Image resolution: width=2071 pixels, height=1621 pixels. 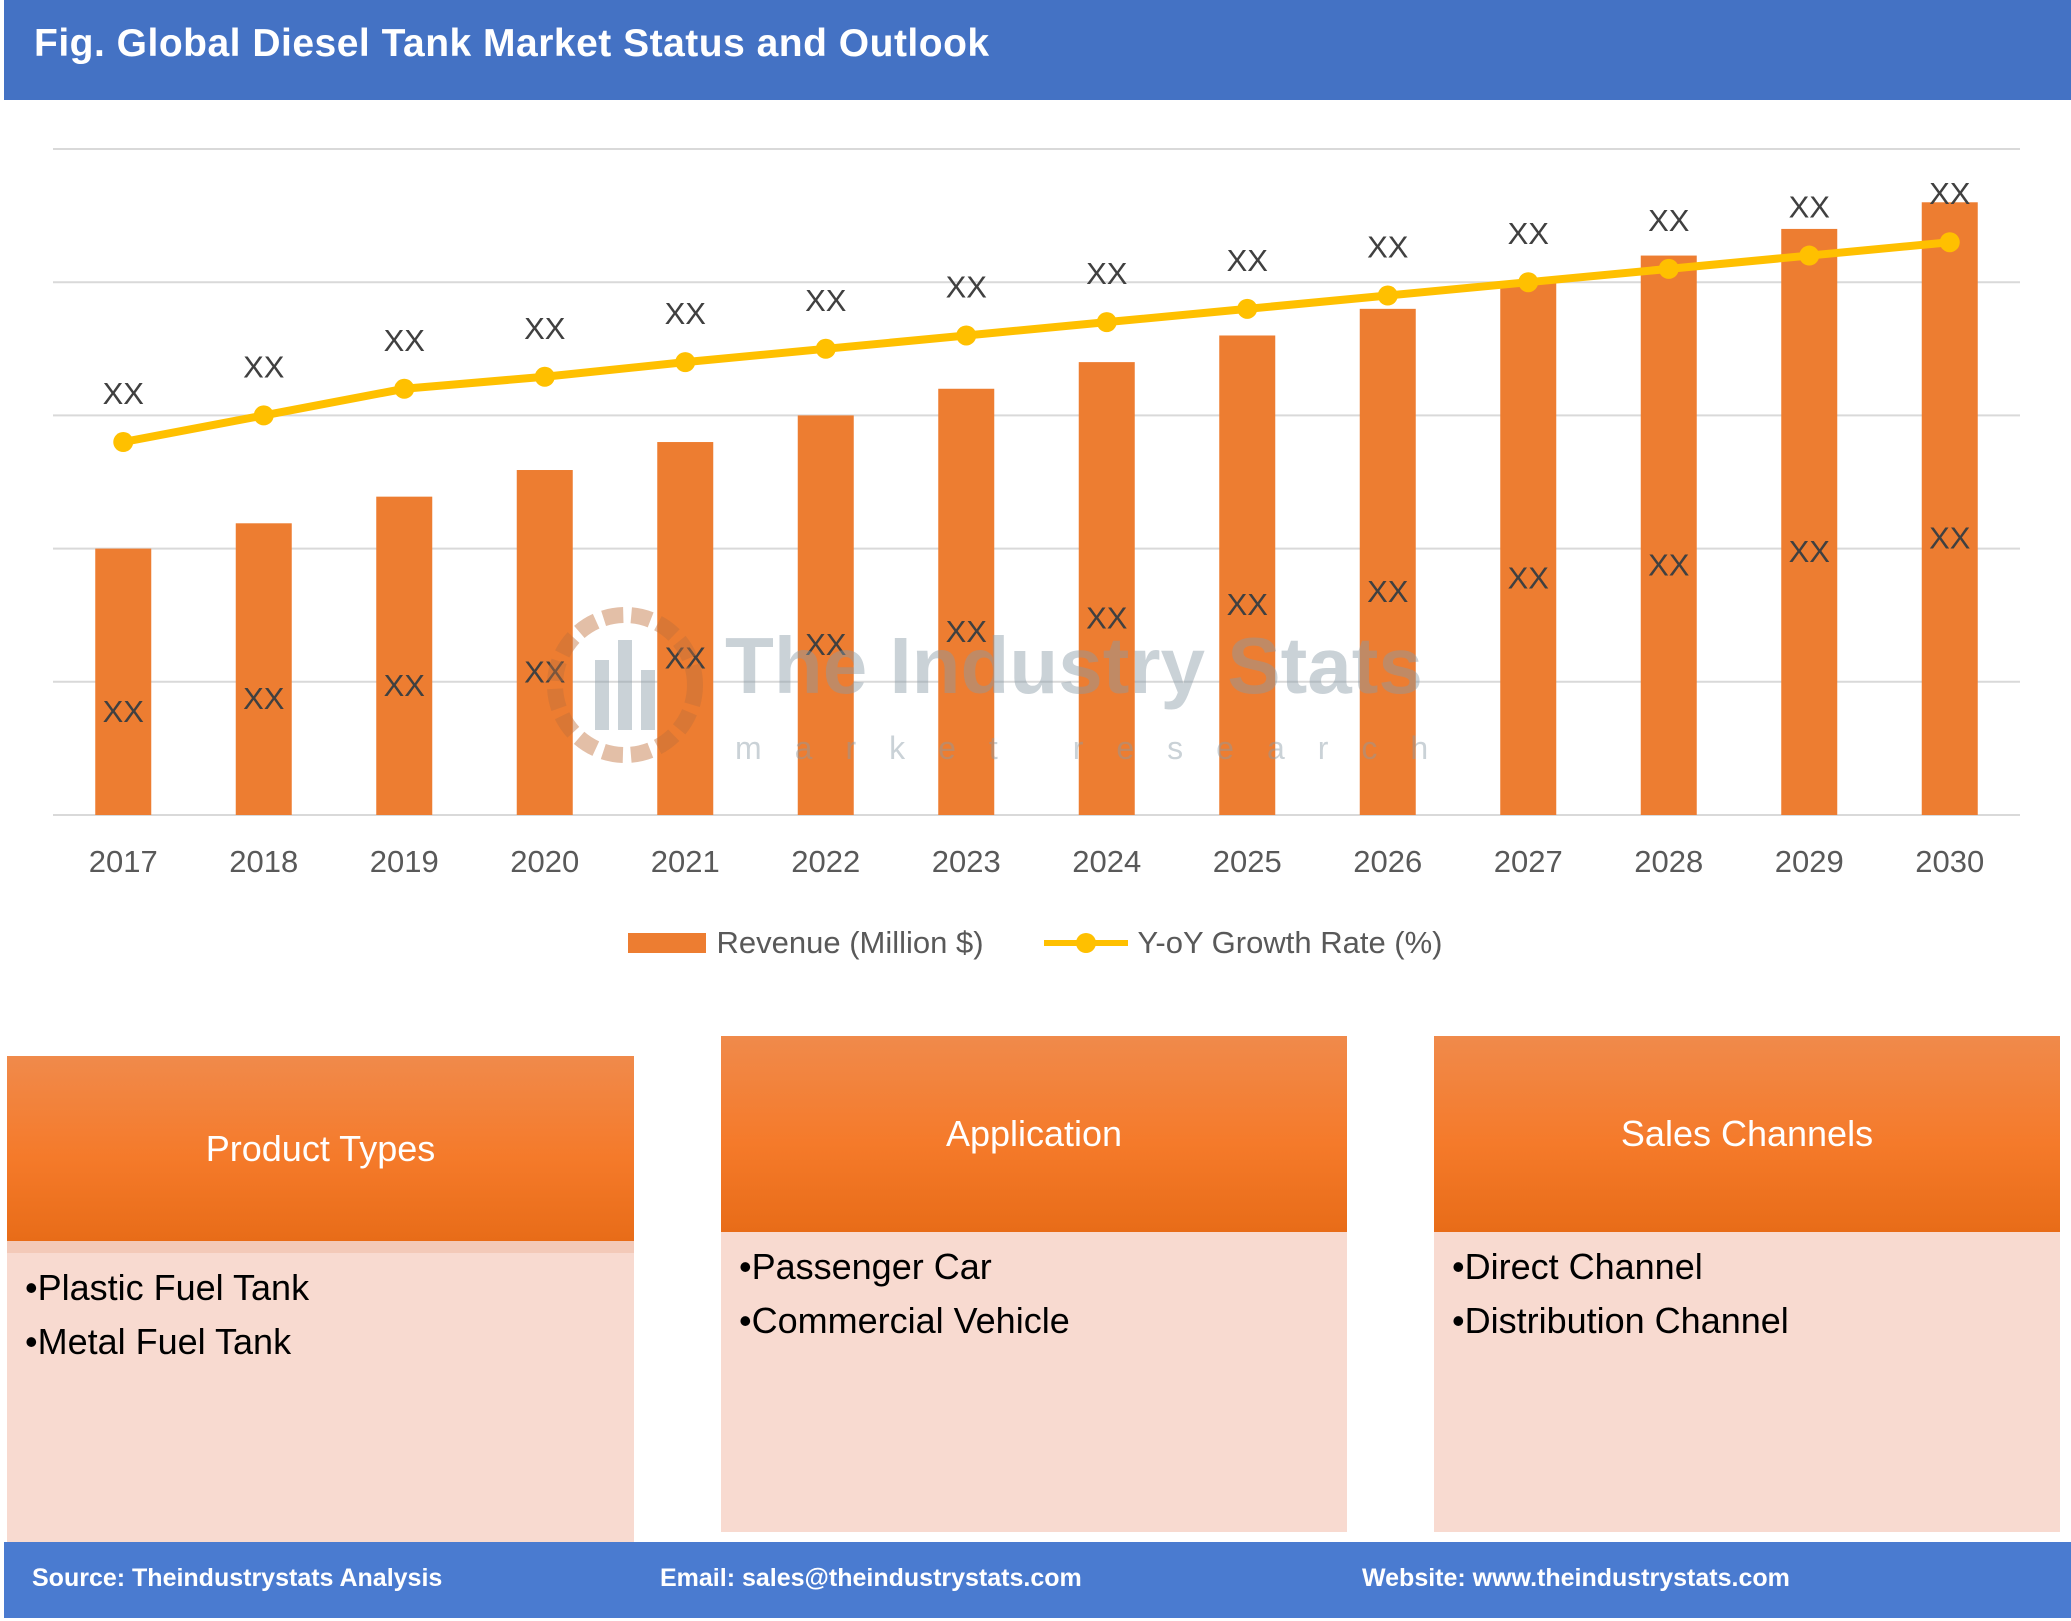 I want to click on legend-label: Revenue (Million $), so click(x=850, y=942).